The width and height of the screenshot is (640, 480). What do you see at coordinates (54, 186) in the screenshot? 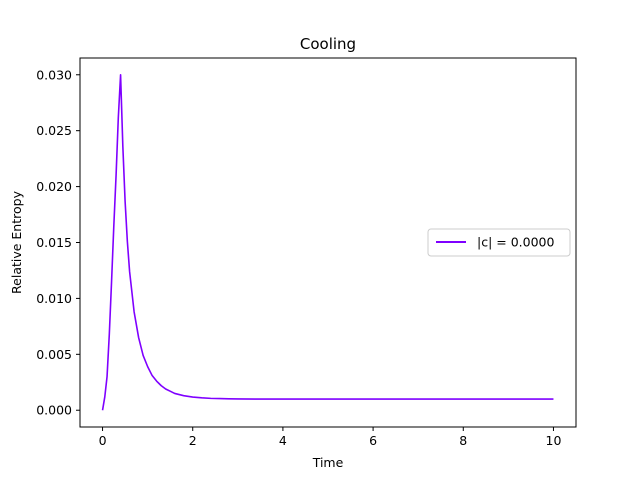
I see `y-tick-label: 0.020` at bounding box center [54, 186].